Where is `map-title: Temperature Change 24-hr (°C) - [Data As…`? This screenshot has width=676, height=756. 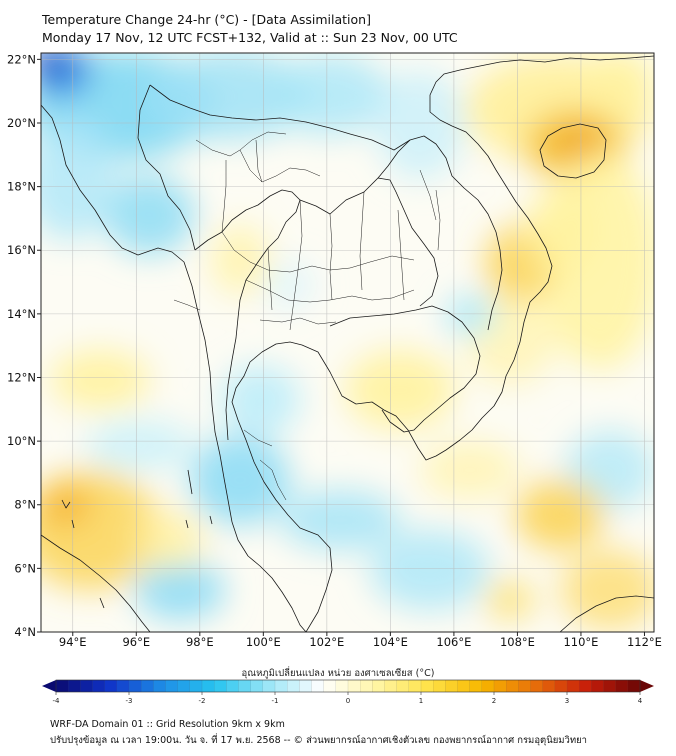
map-title: Temperature Change 24-hr (°C) - [Data As… is located at coordinates (206, 19).